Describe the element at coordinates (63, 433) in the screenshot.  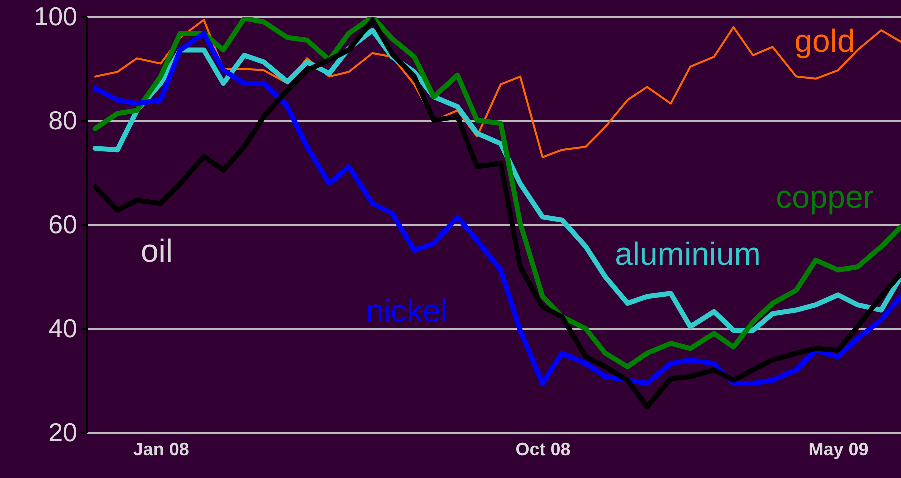
I see `y-tick-label: 20` at that location.